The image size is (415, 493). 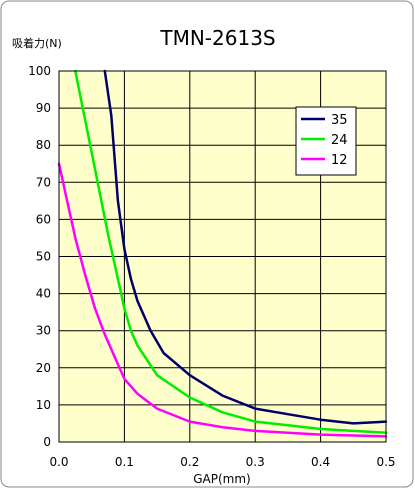 I want to click on x-tick-label: 0.0, so click(x=58, y=462).